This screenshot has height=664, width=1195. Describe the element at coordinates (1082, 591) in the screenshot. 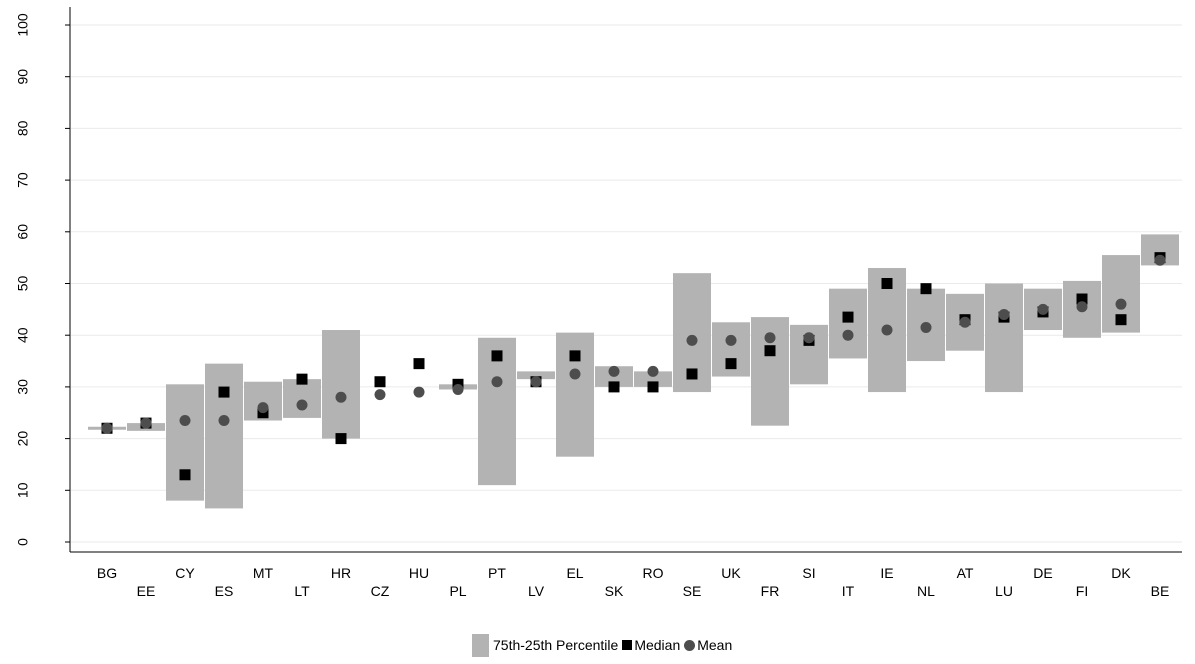

I see `x-tick-label-fi: FI` at that location.